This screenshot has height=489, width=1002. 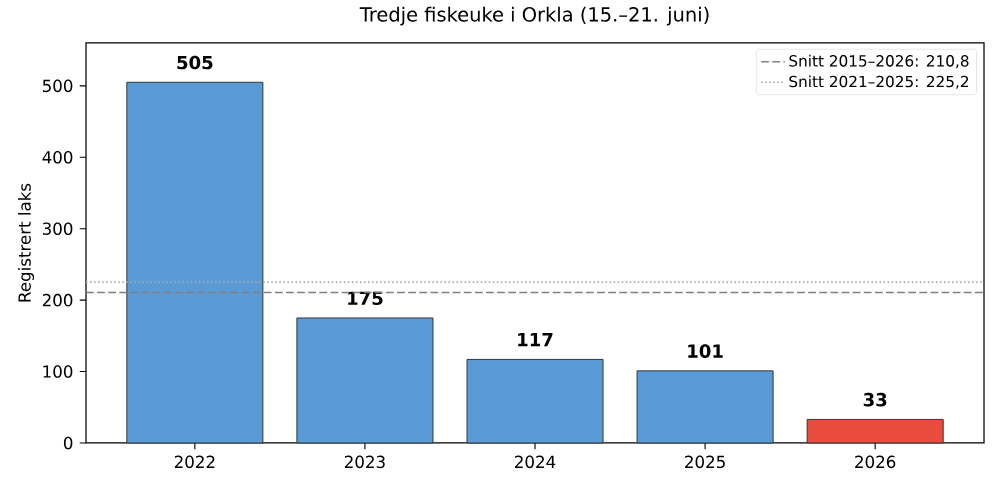 What do you see at coordinates (705, 351) in the screenshot?
I see `data-label: 101` at bounding box center [705, 351].